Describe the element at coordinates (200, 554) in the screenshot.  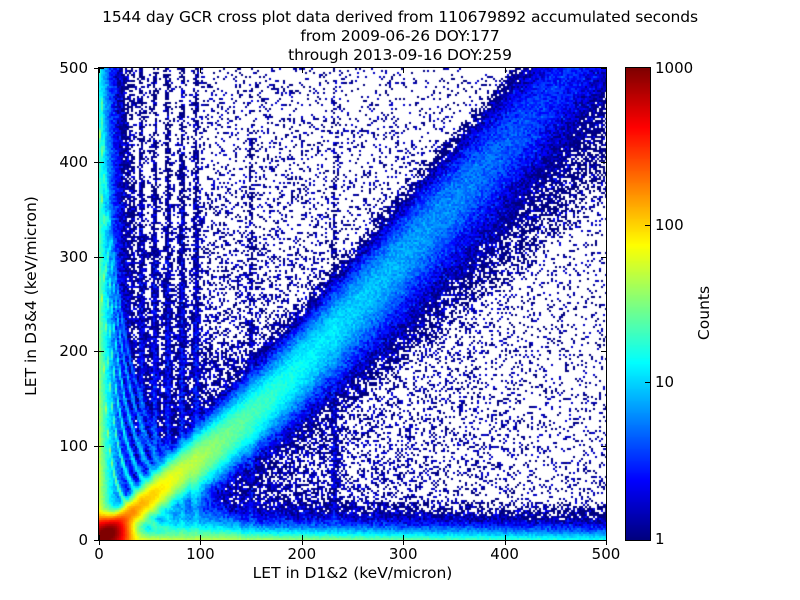
I see `x-tick-label: 100` at that location.